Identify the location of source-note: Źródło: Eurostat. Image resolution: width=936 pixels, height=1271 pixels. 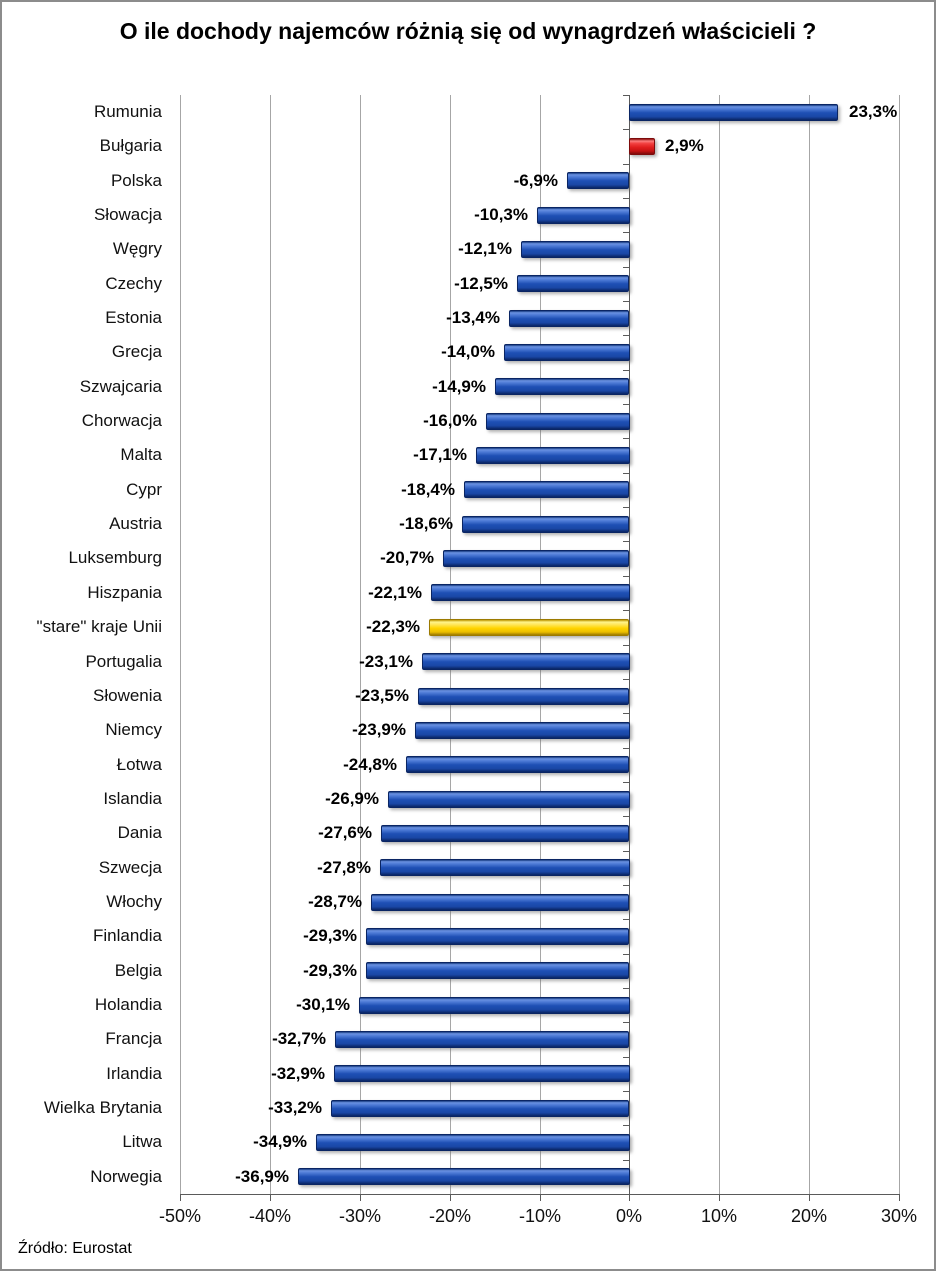
(75, 1248).